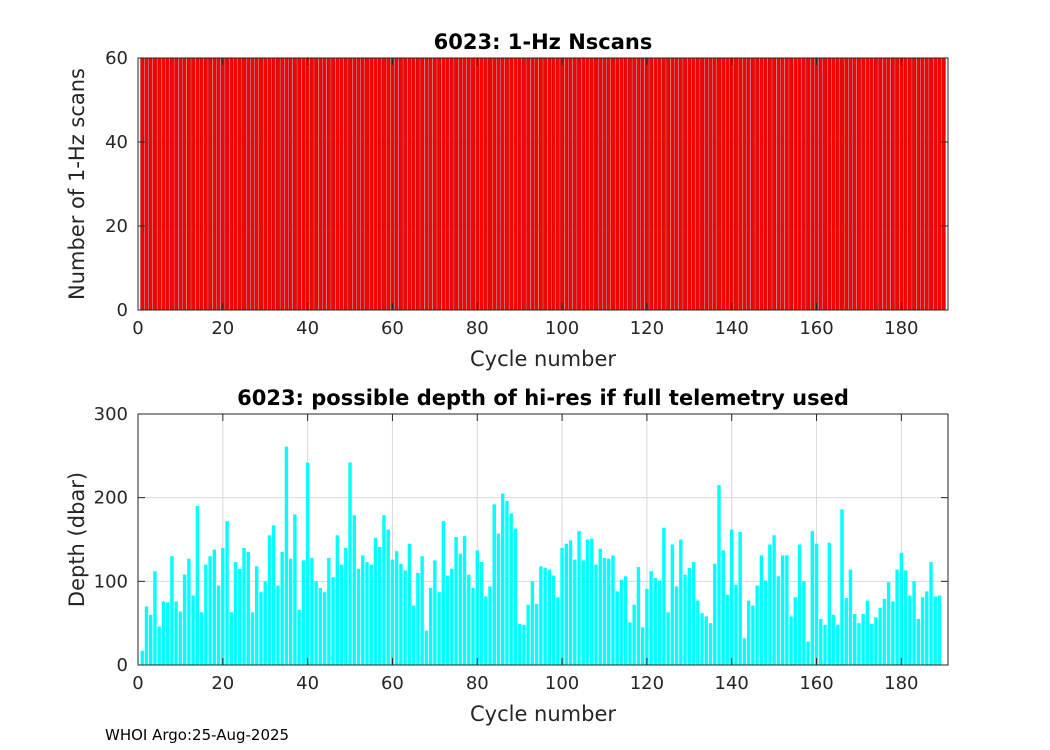 The image size is (1050, 750). What do you see at coordinates (477, 328) in the screenshot?
I see `x-tick-label: 80` at bounding box center [477, 328].